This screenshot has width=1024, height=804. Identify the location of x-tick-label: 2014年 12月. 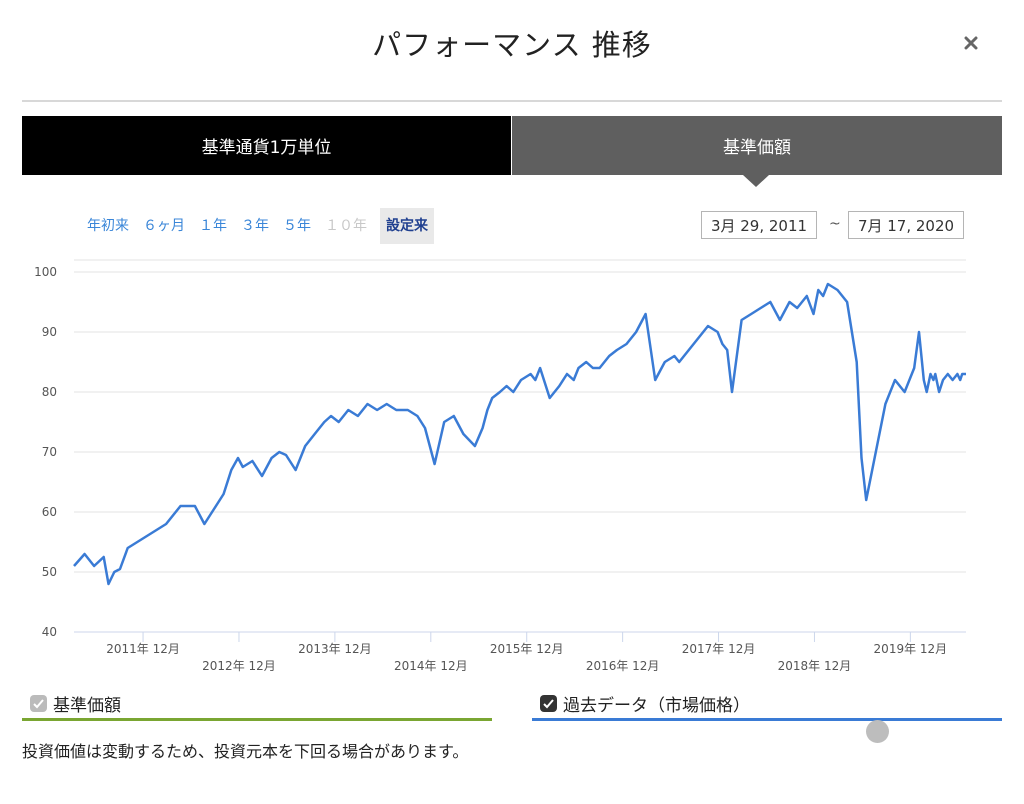
(431, 666).